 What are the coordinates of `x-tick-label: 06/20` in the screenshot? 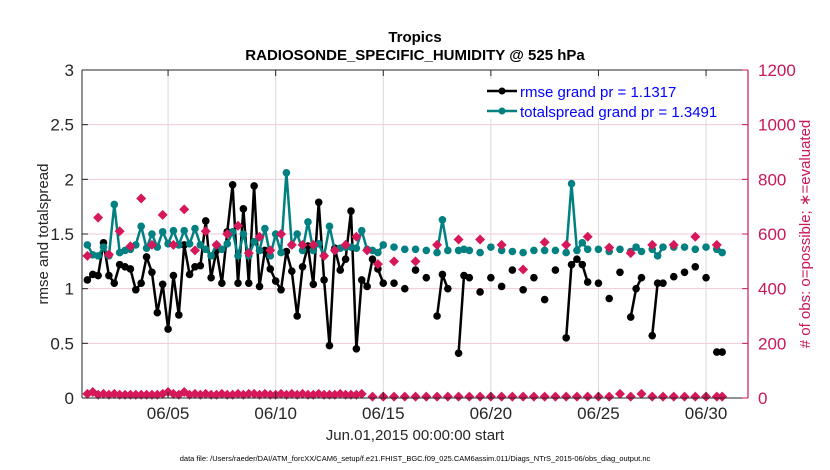 It's located at (491, 413).